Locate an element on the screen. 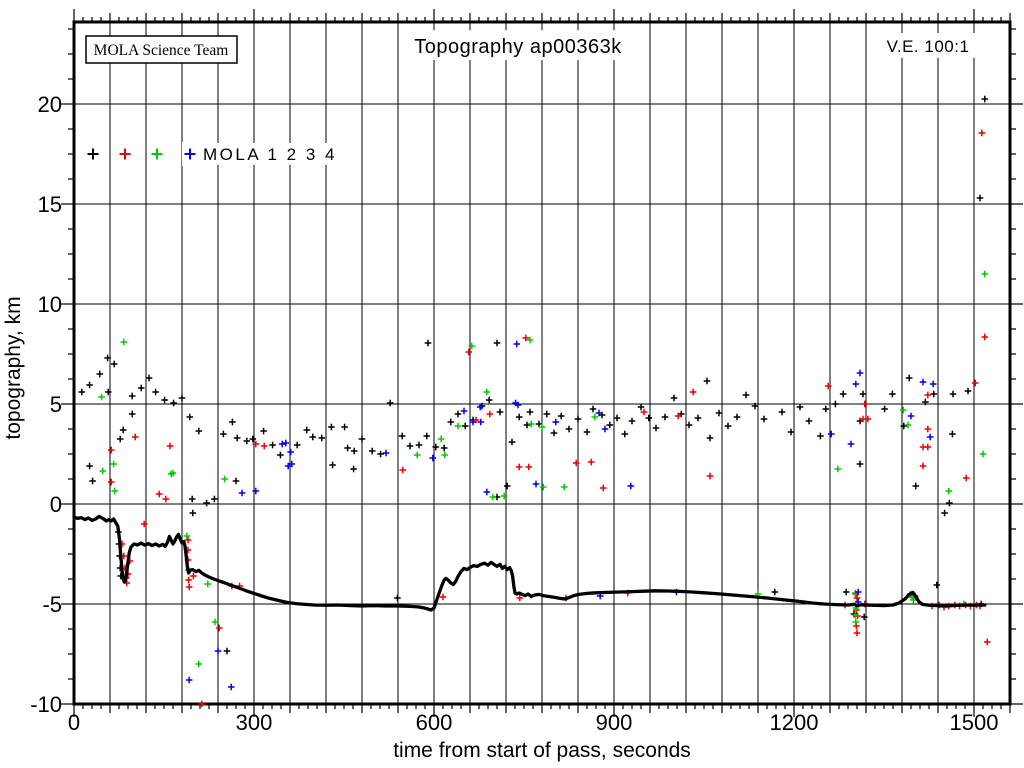 This screenshot has height=768, width=1024. x-tick-label: 0 is located at coordinates (74, 722).